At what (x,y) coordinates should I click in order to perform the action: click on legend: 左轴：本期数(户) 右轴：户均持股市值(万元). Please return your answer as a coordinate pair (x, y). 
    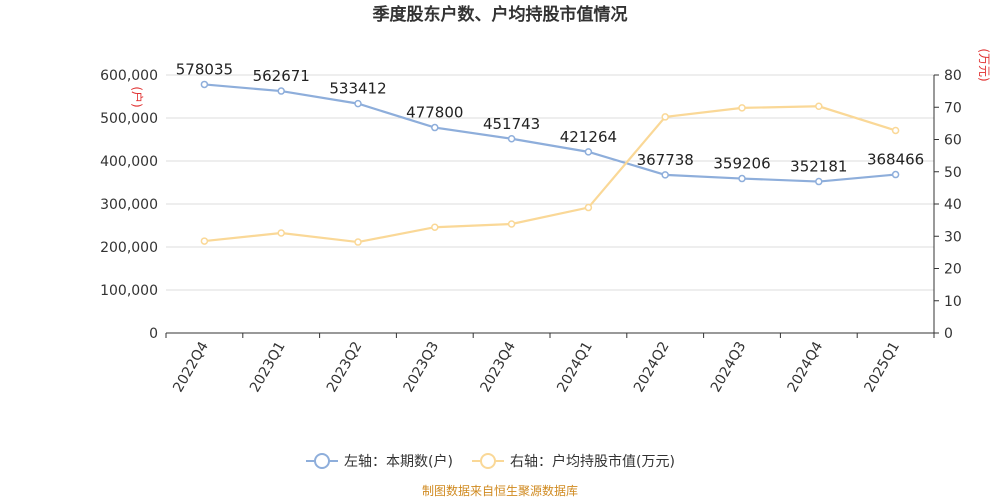
    Looking at the image, I should click on (490, 461).